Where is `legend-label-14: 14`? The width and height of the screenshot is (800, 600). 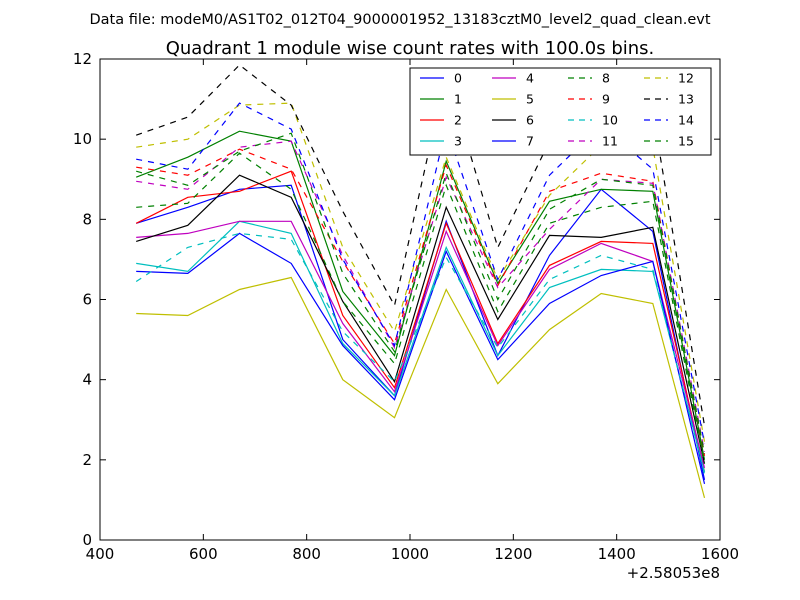 legend-label-14: 14 is located at coordinates (686, 120).